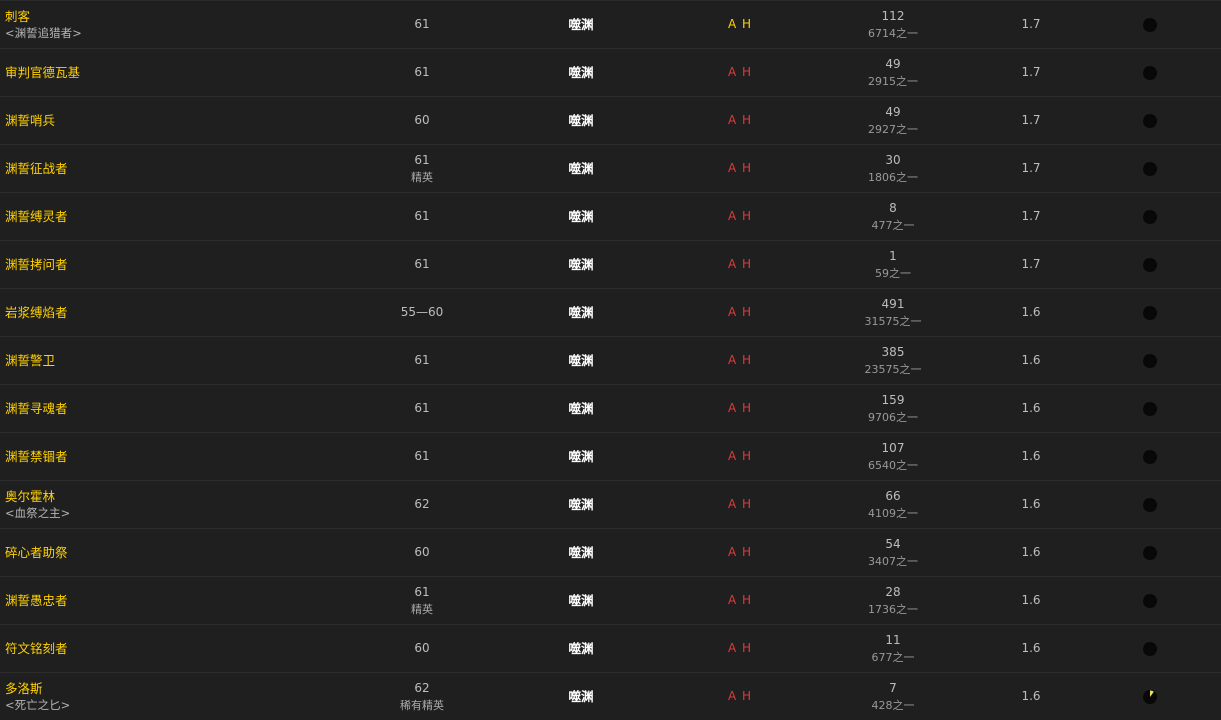  Describe the element at coordinates (610, 600) in the screenshot. I see `table-row: 渊誓愚忠者 61 精英 噬渊 A H 28 1736之一 1.6` at that location.